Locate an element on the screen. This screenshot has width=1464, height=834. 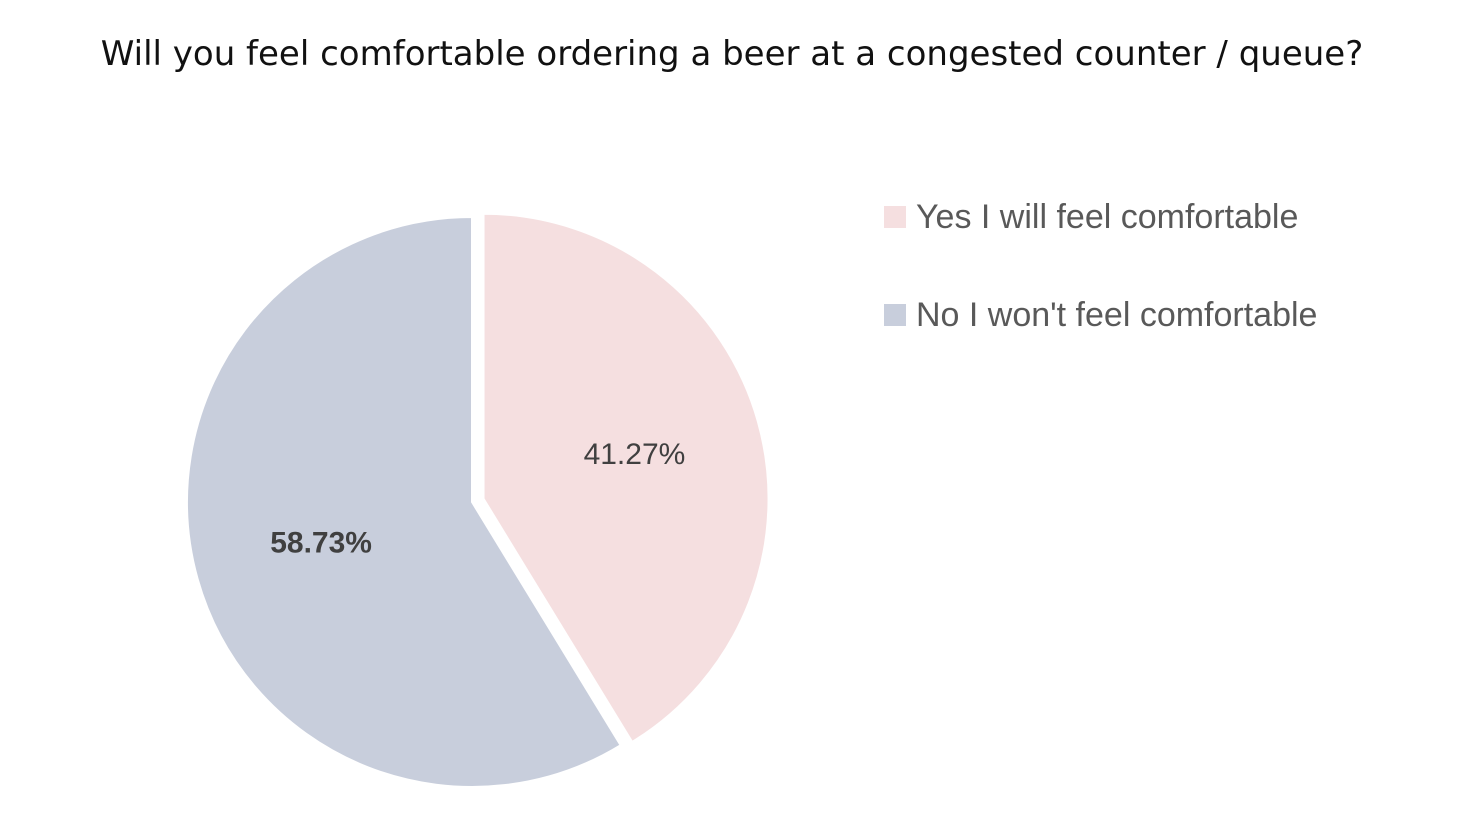
legend-label-yes: Yes I will feel comfortable is located at coordinates (1107, 216).